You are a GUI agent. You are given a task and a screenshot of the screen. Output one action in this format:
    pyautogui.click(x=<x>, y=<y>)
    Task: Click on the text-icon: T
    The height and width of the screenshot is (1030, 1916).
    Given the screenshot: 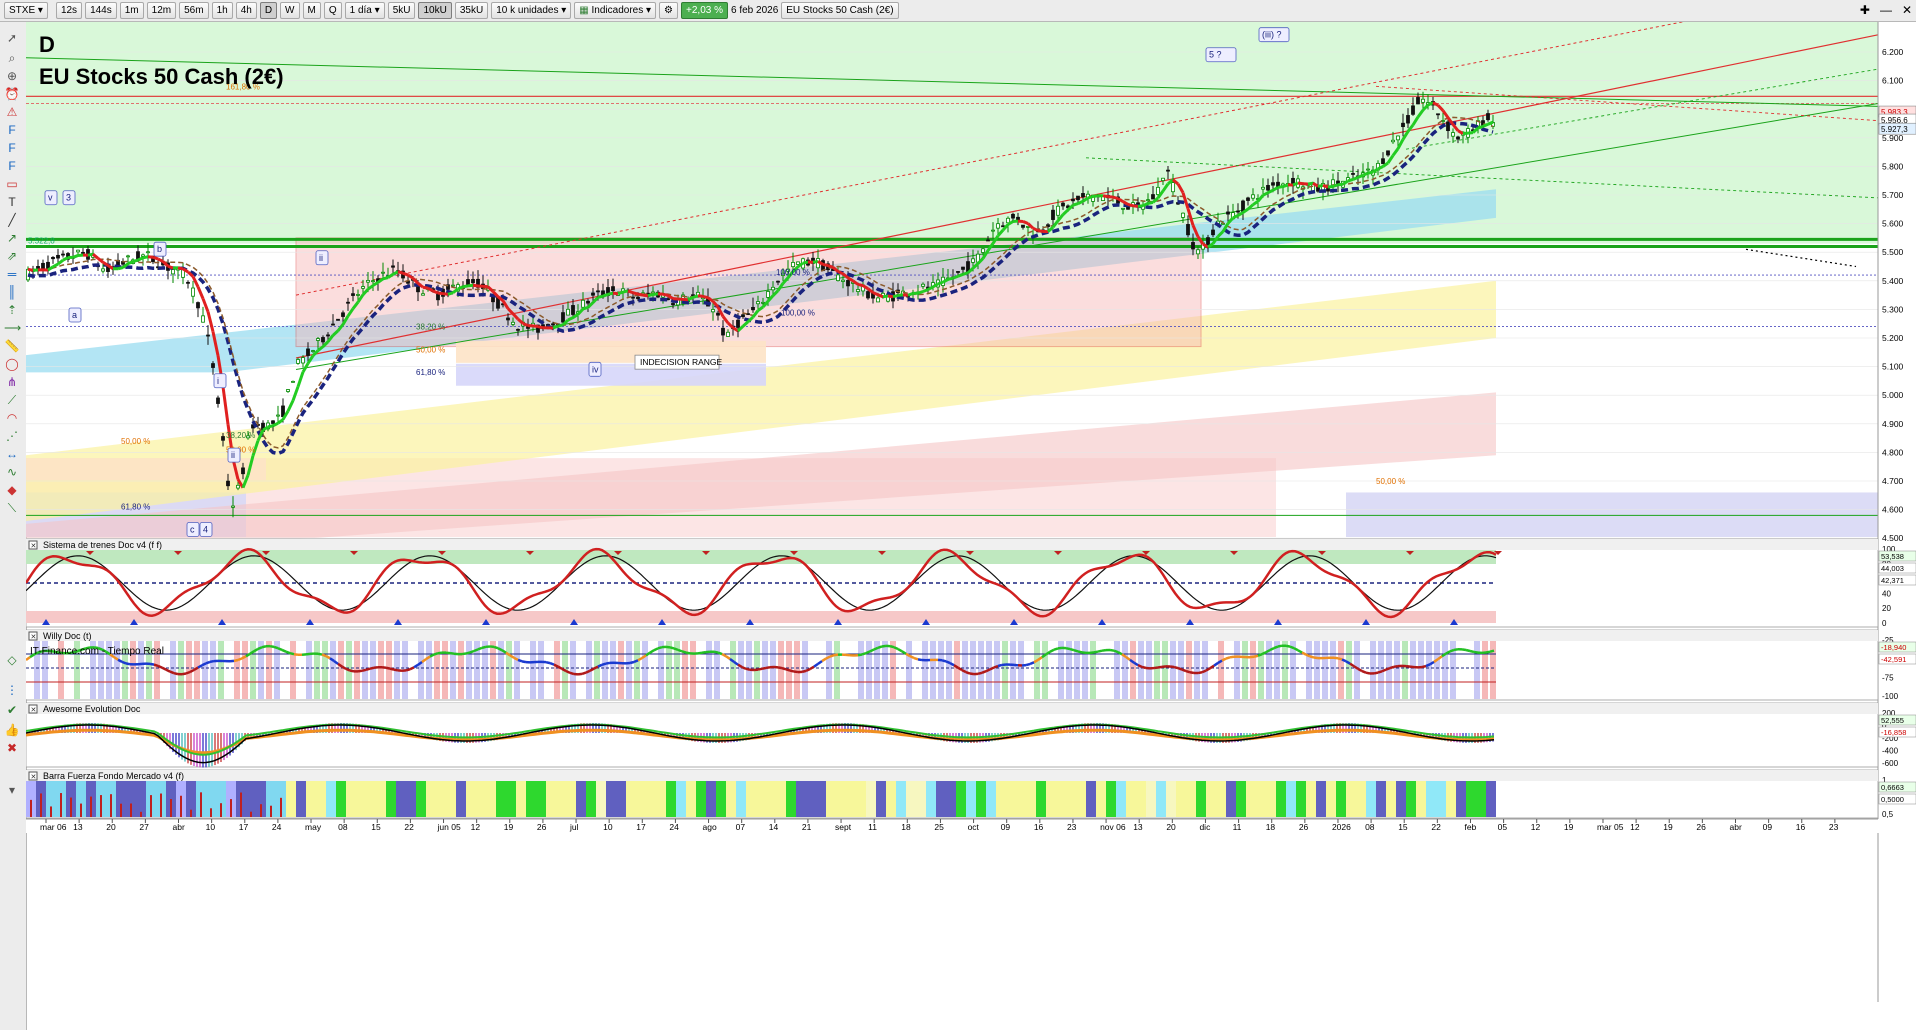 What is the action you would take?
    pyautogui.click(x=12, y=202)
    